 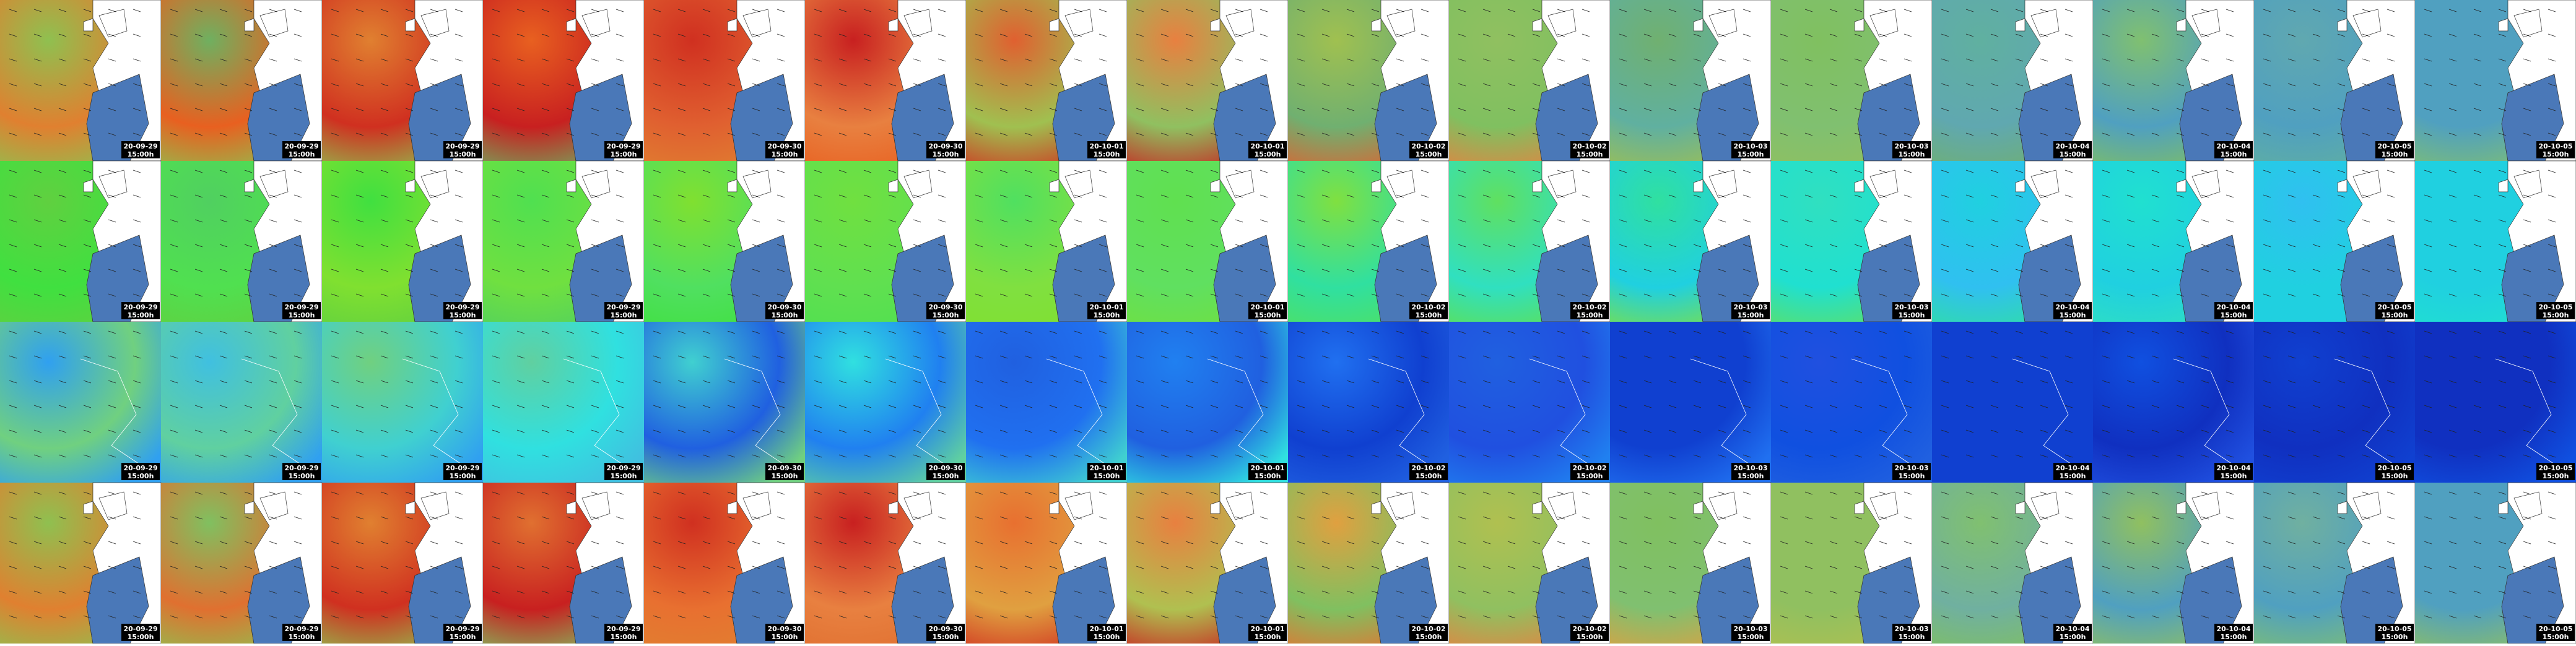 What do you see at coordinates (1911, 468) in the screenshot?
I see `tile-date: 20-10-03` at bounding box center [1911, 468].